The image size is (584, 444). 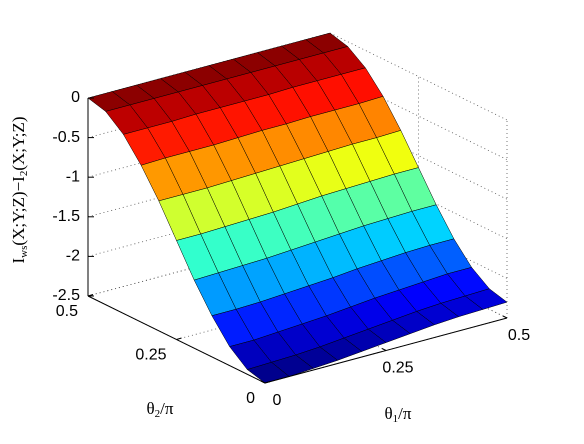 What do you see at coordinates (66, 137) in the screenshot?
I see `z-tick-label: -0.5` at bounding box center [66, 137].